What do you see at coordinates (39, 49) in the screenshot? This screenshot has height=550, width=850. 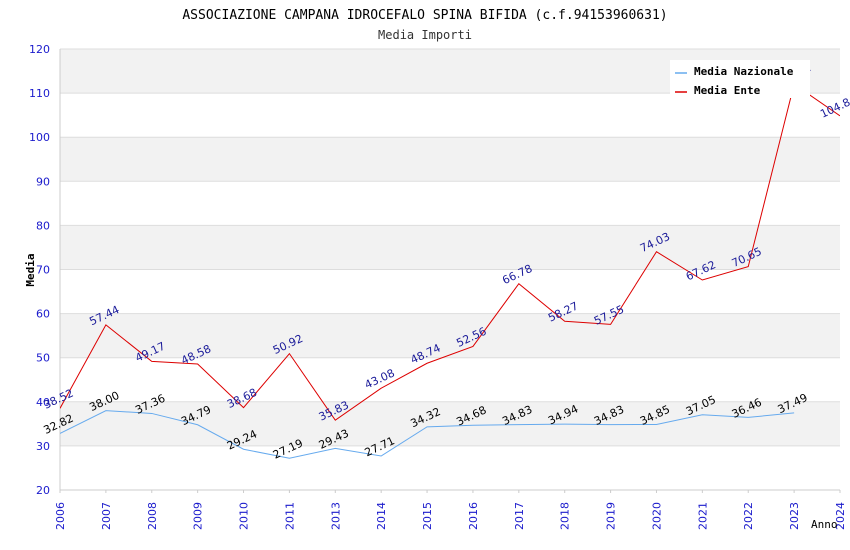 I see `y-tick-label: 120` at bounding box center [39, 49].